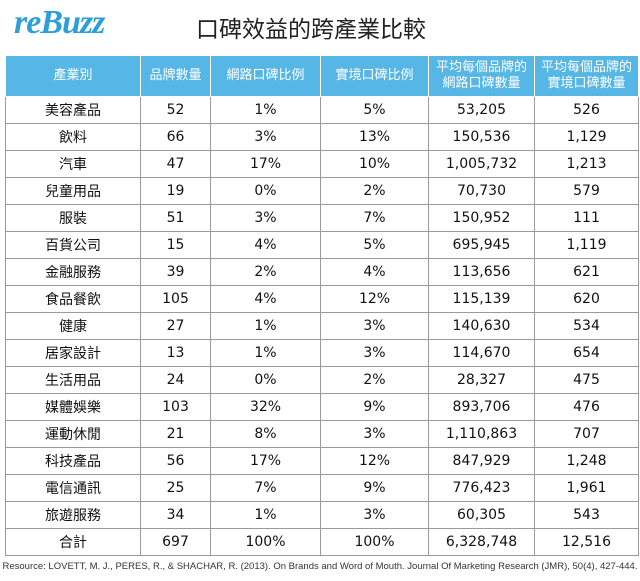 The width and height of the screenshot is (640, 581). I want to click on table-cell: 476, so click(586, 407).